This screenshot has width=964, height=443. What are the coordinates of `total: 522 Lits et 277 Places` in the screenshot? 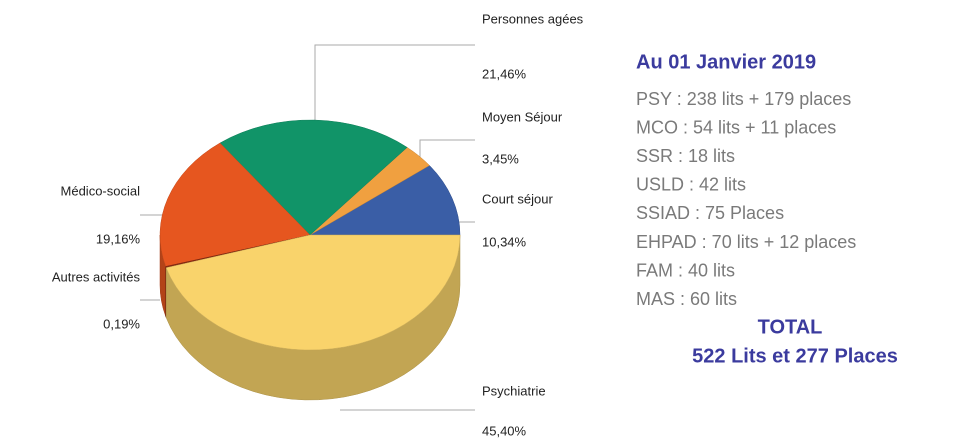 It's located at (795, 356).